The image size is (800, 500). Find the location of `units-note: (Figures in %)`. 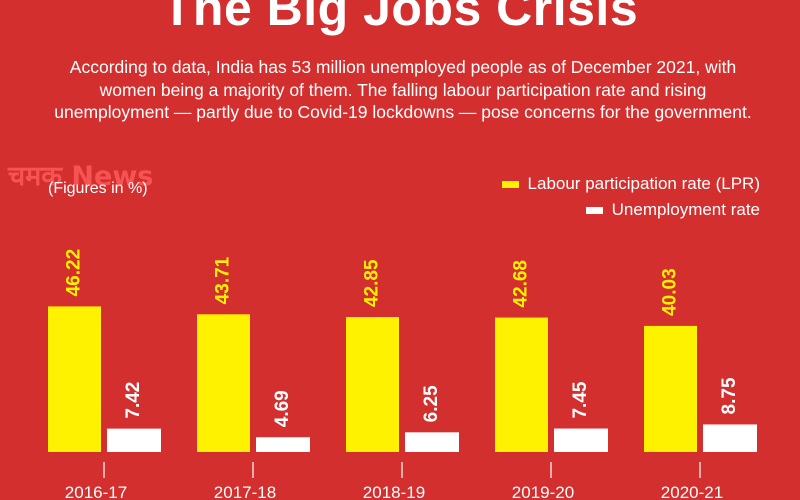

units-note: (Figures in %) is located at coordinates (98, 188).